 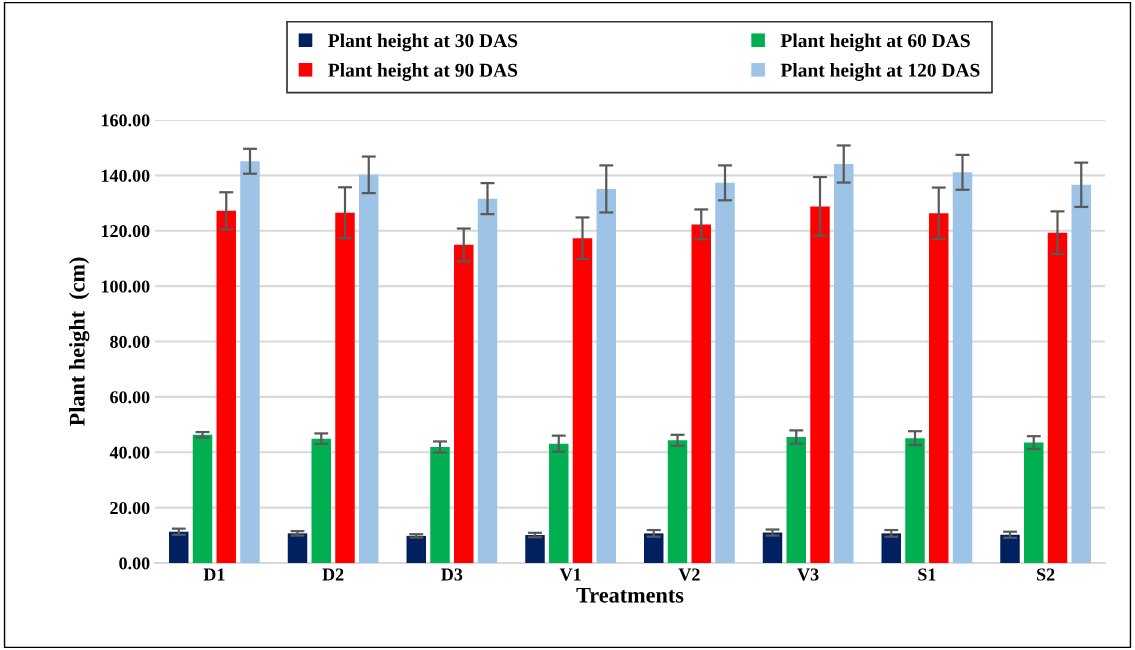 I want to click on y-tick-label: 80.00, so click(x=130, y=342).